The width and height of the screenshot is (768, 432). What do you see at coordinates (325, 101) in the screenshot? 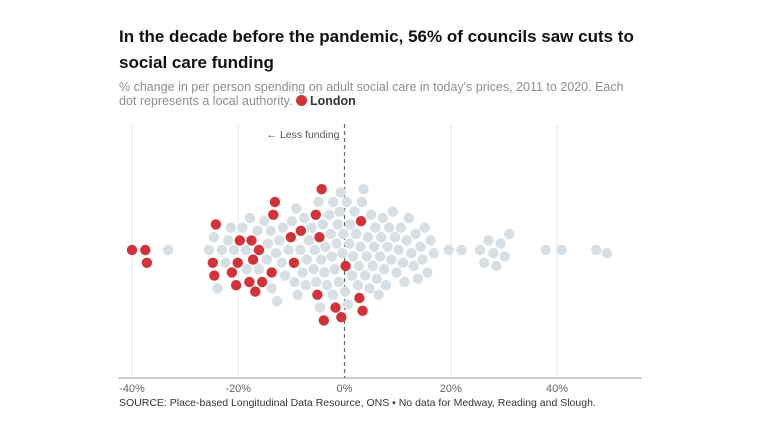
I see `london-legend: London` at bounding box center [325, 101].